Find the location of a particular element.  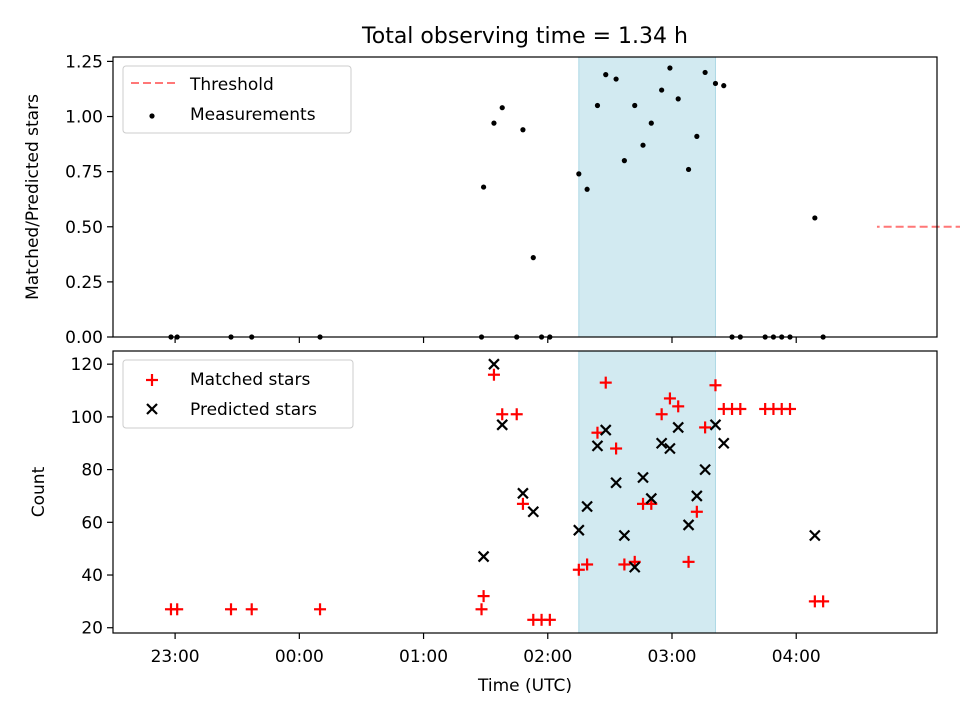

bottom-highlight-span is located at coordinates (647, 492).